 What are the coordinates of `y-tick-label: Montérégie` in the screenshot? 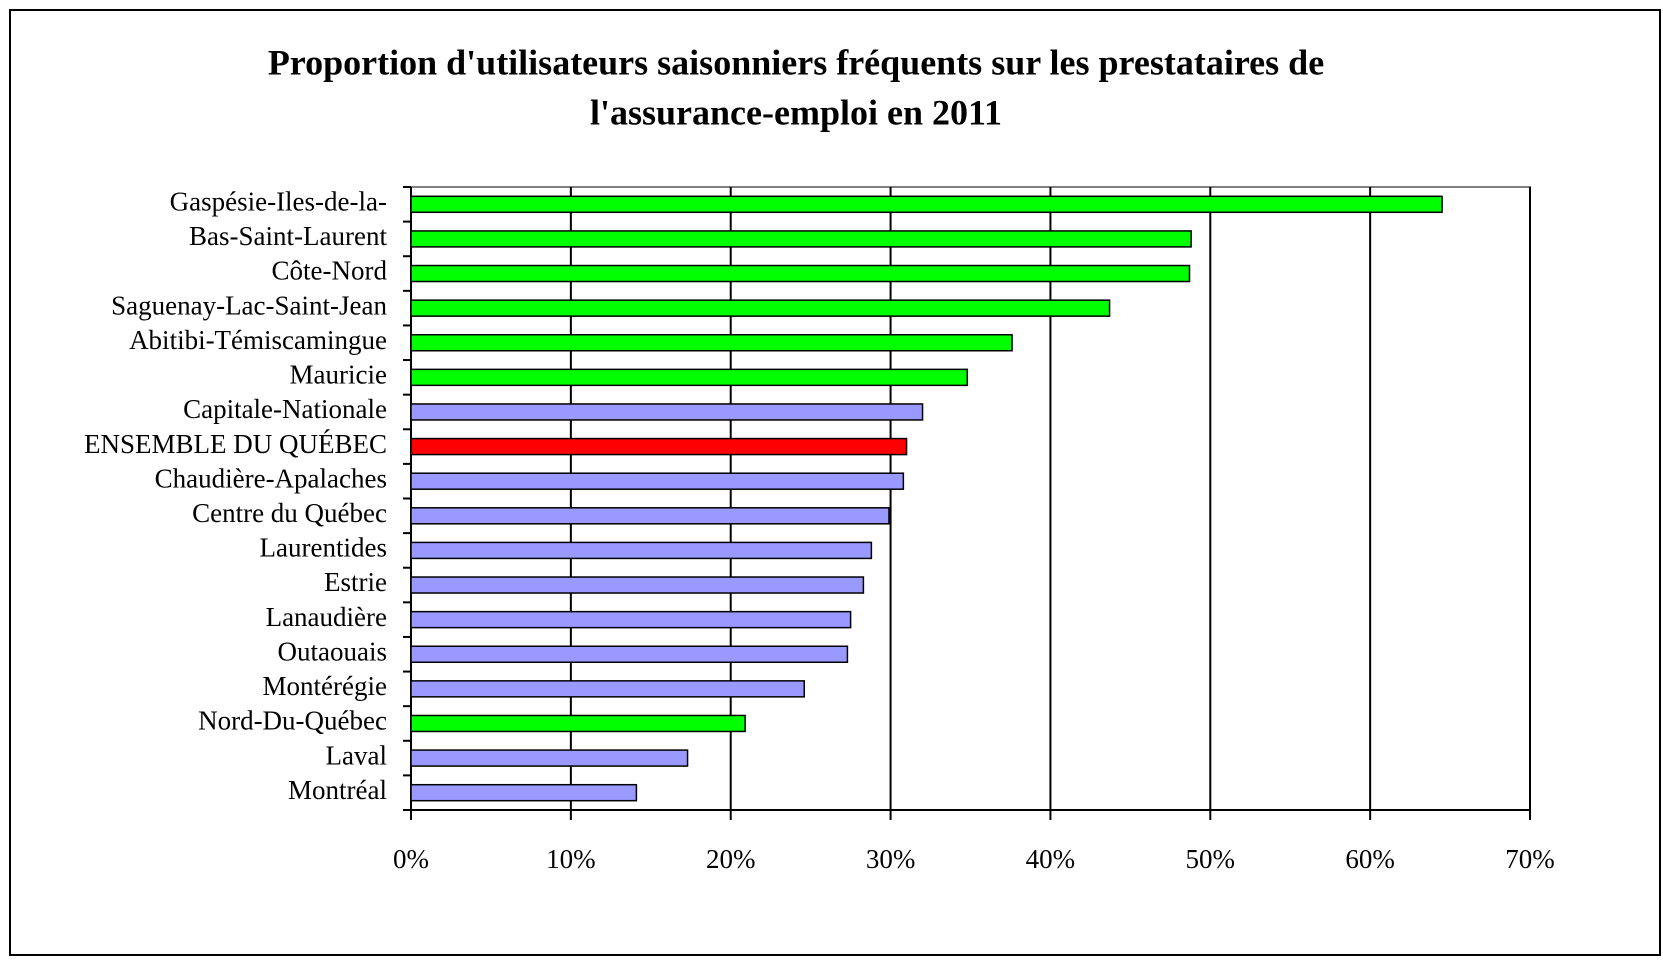 It's located at (325, 686).